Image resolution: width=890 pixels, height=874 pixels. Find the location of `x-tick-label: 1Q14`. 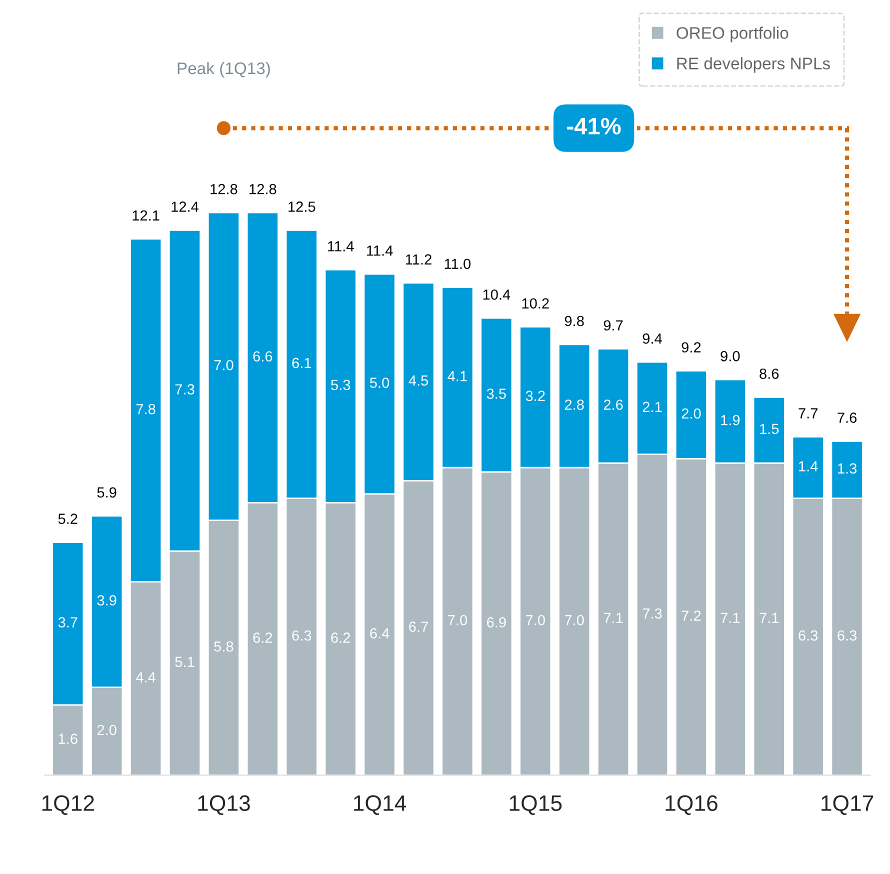

x-tick-label: 1Q14 is located at coordinates (380, 805).